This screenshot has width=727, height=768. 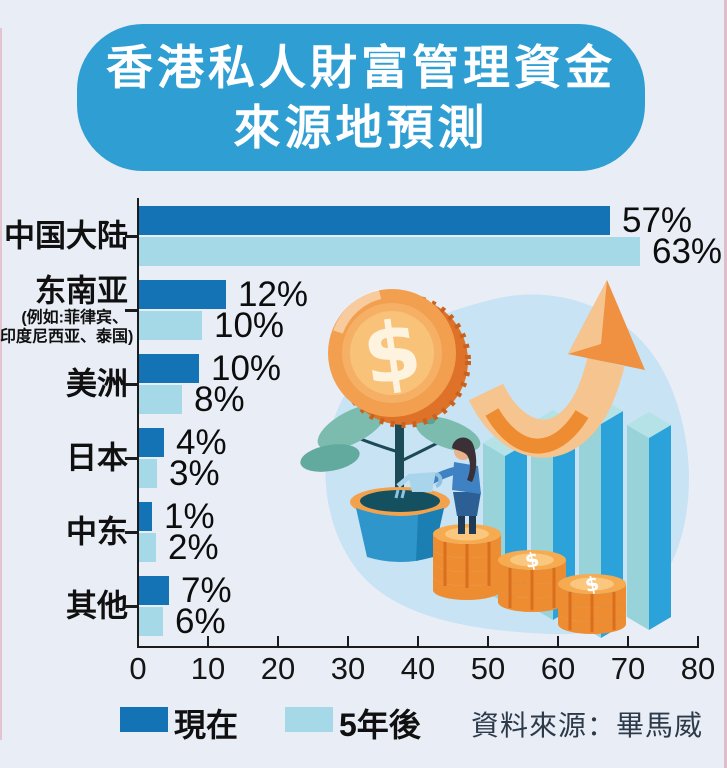 I want to click on page-title-line1: 香港私人財富管理資金, so click(x=361, y=67).